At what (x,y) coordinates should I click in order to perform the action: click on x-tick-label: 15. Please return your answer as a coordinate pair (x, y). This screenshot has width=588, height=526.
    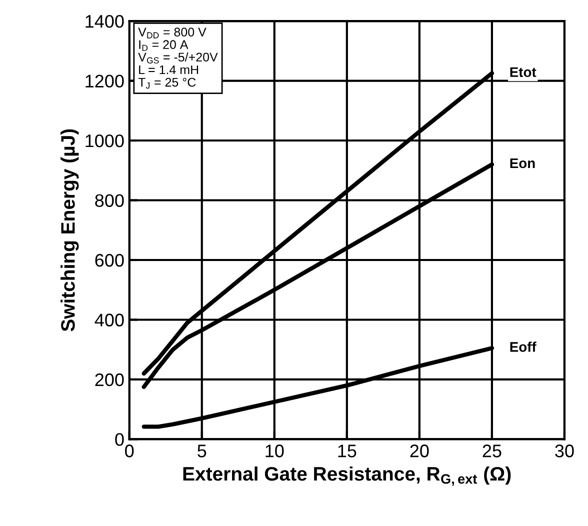
    Looking at the image, I should click on (347, 451).